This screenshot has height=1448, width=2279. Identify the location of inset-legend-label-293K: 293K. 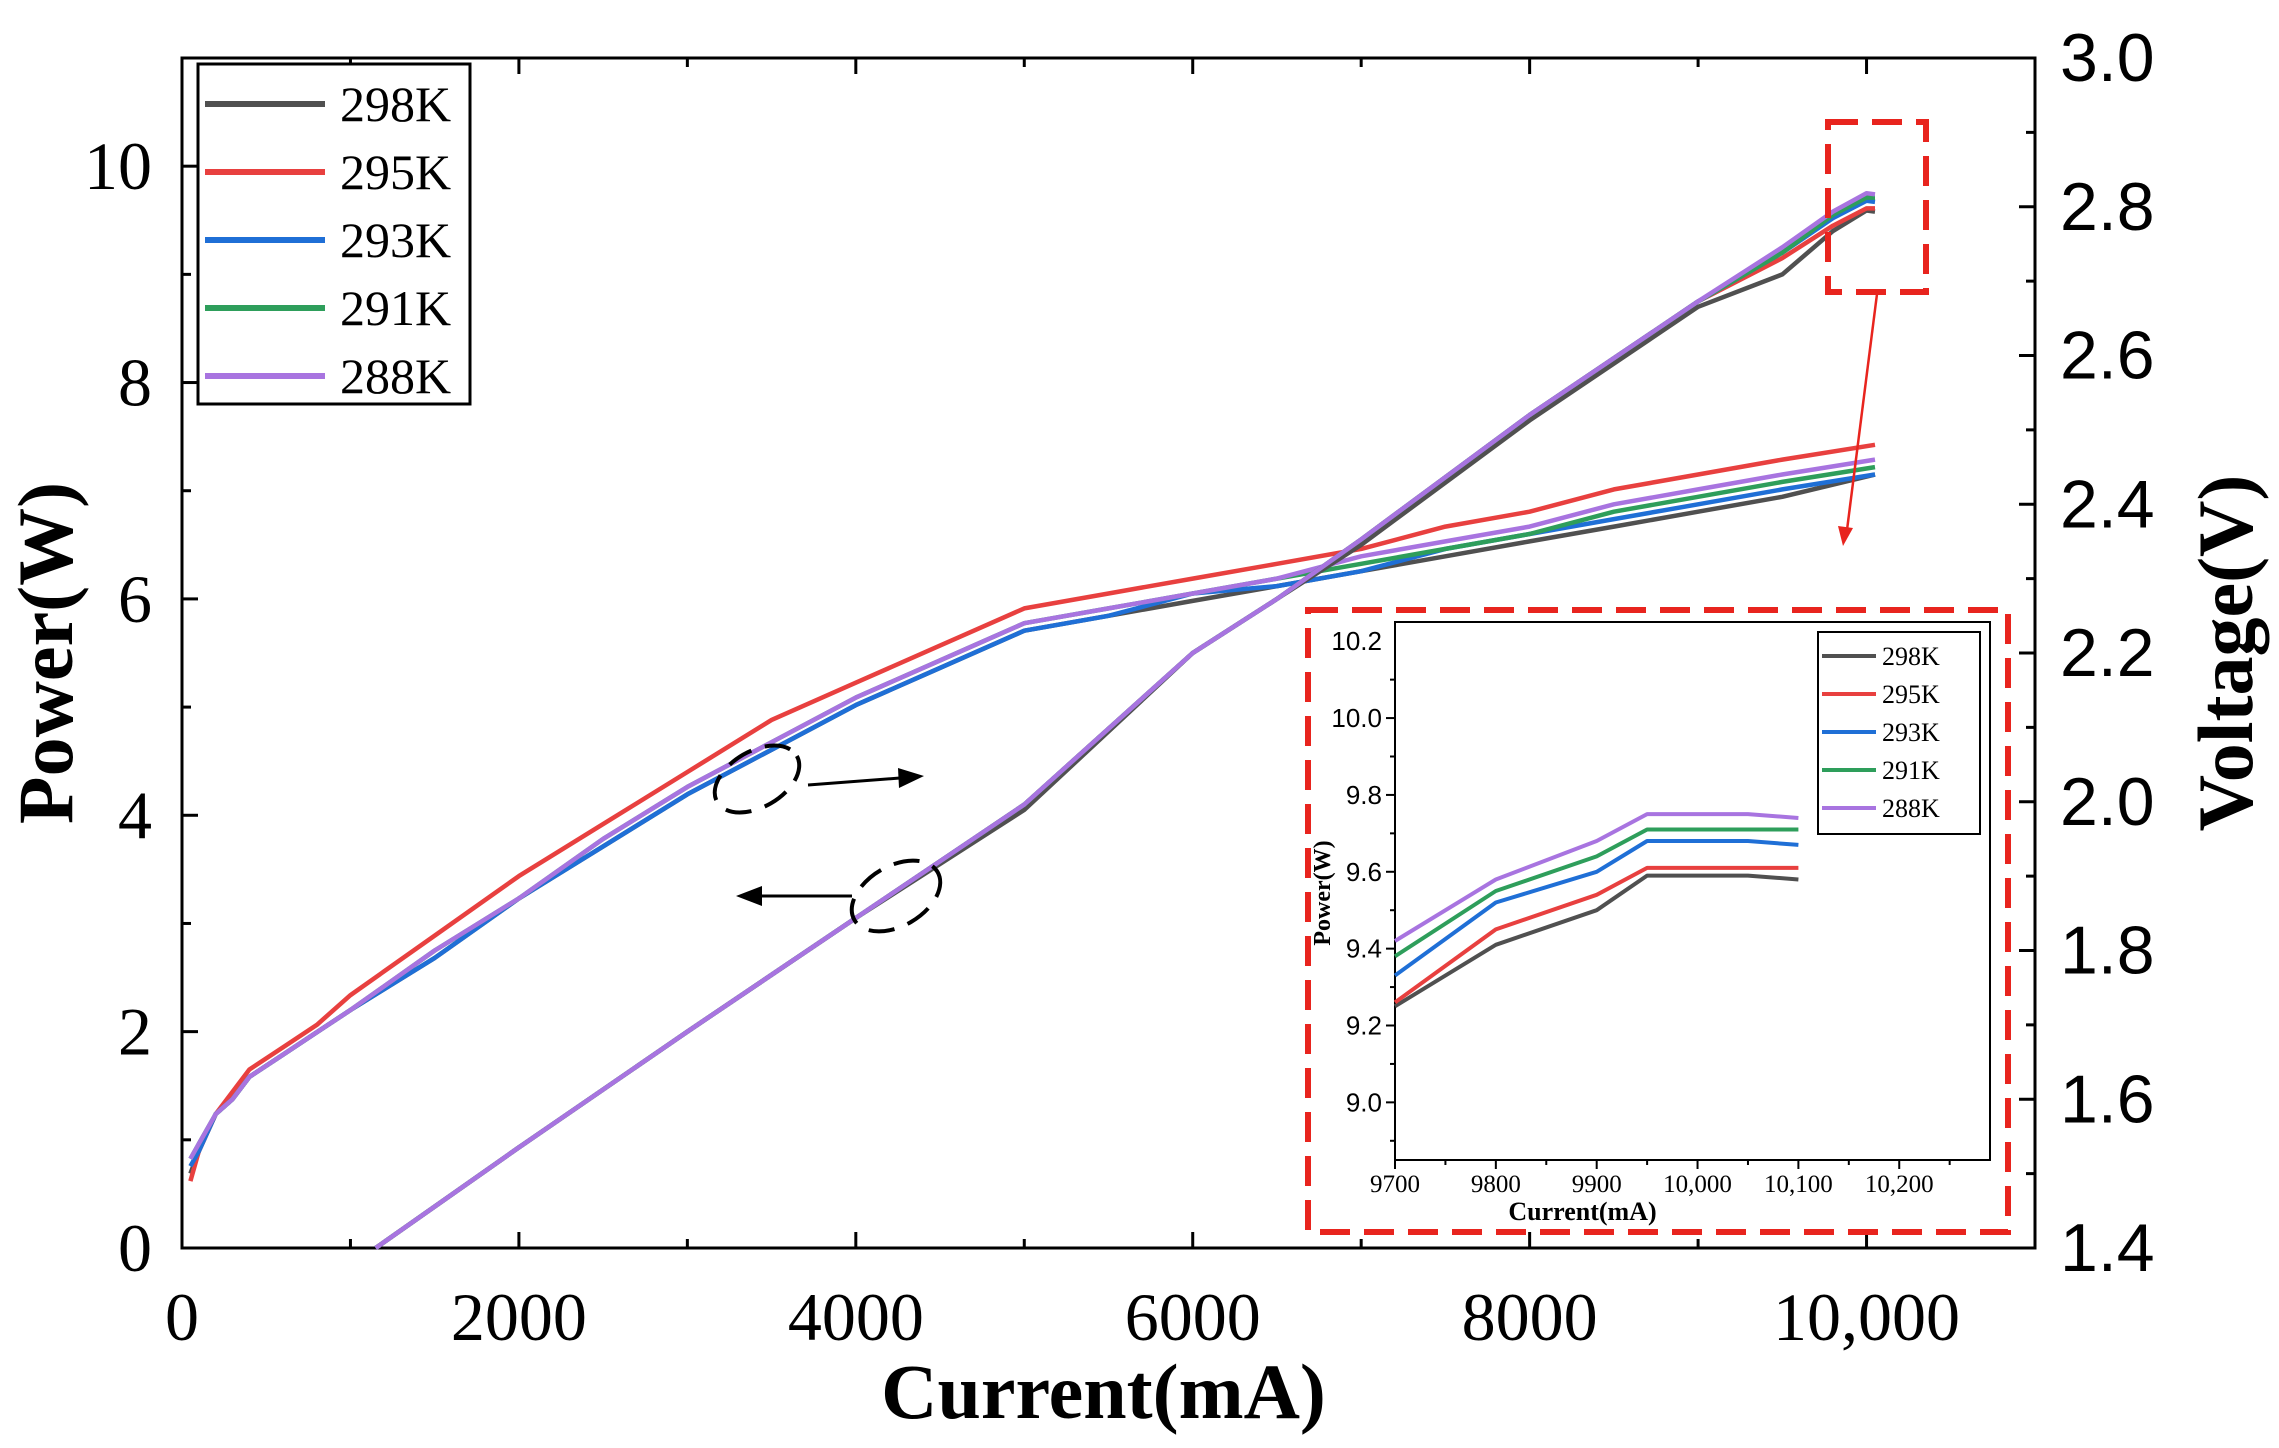
(1911, 732).